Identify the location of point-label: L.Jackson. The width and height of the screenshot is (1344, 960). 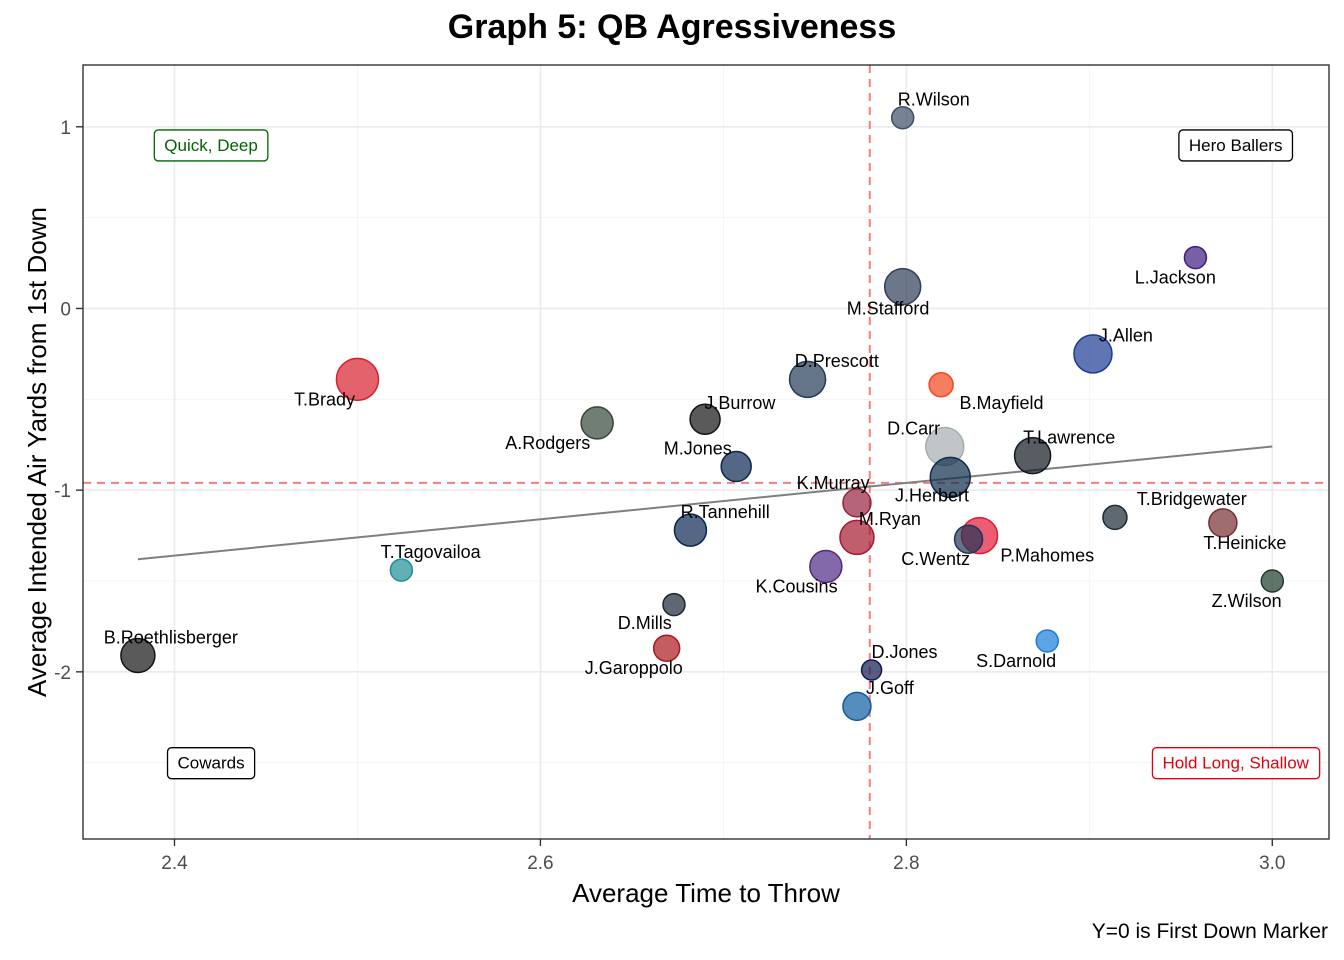
(1175, 278).